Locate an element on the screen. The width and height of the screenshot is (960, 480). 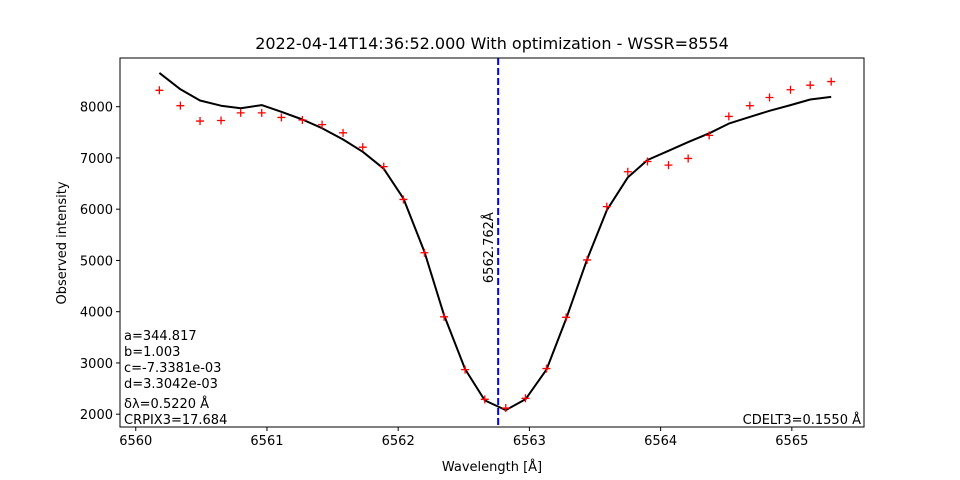
line-center-label: 6562.762Å is located at coordinates (489, 247).